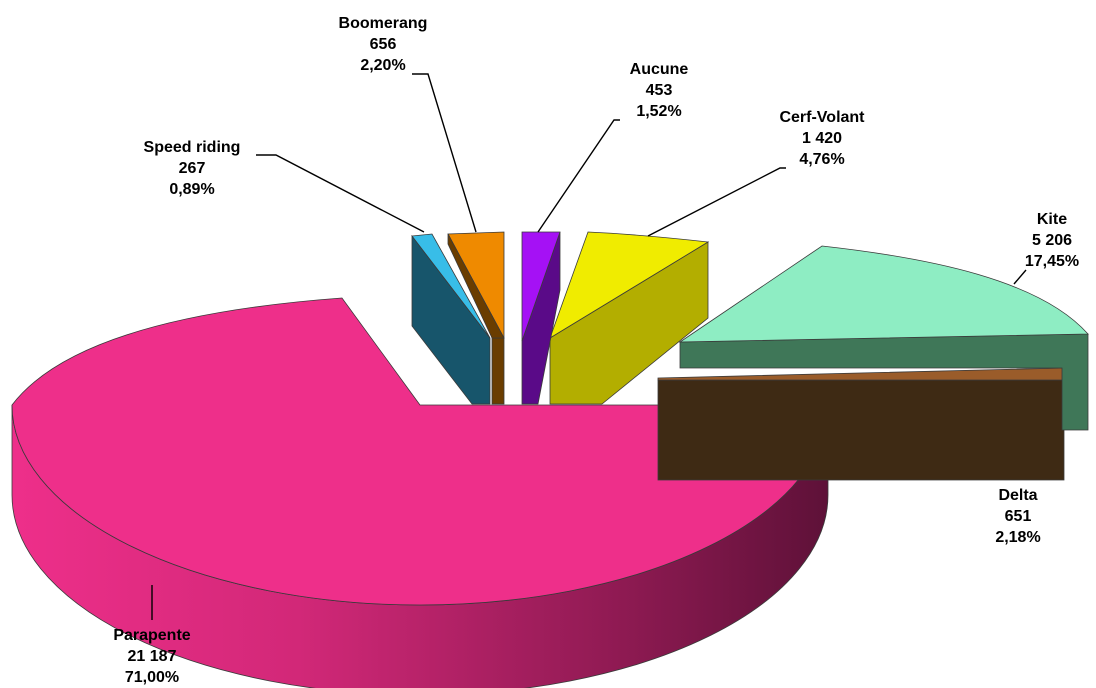 This screenshot has width=1096, height=688. Describe the element at coordinates (658, 111) in the screenshot. I see `aucune-percent-text: 1,52%` at that location.